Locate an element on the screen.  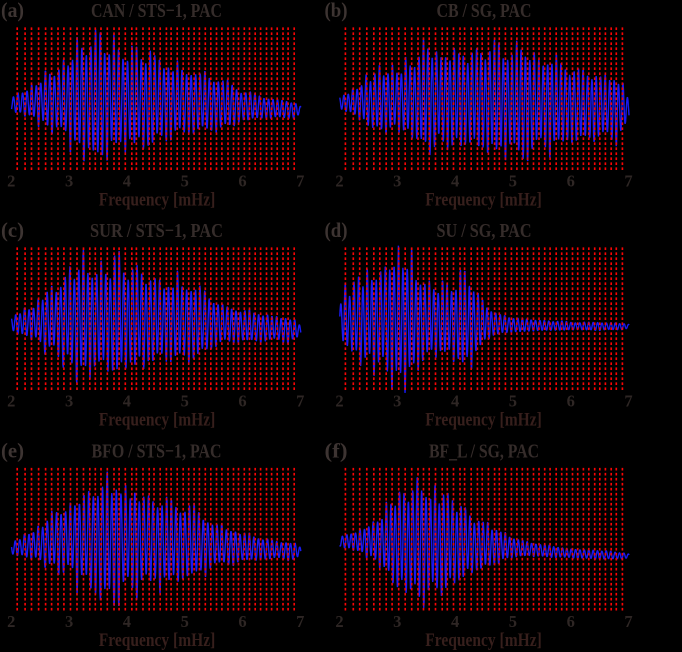
svg-text: (e) is located at coordinates (12, 451).